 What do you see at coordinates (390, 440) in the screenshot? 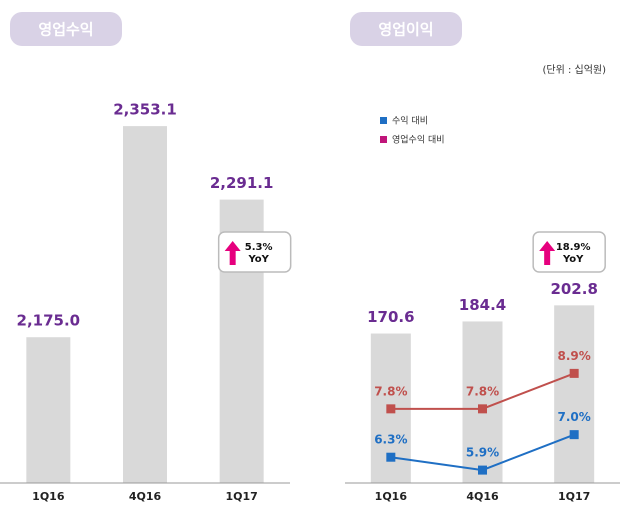
I see `line-value-label: 6.3%` at bounding box center [390, 440].